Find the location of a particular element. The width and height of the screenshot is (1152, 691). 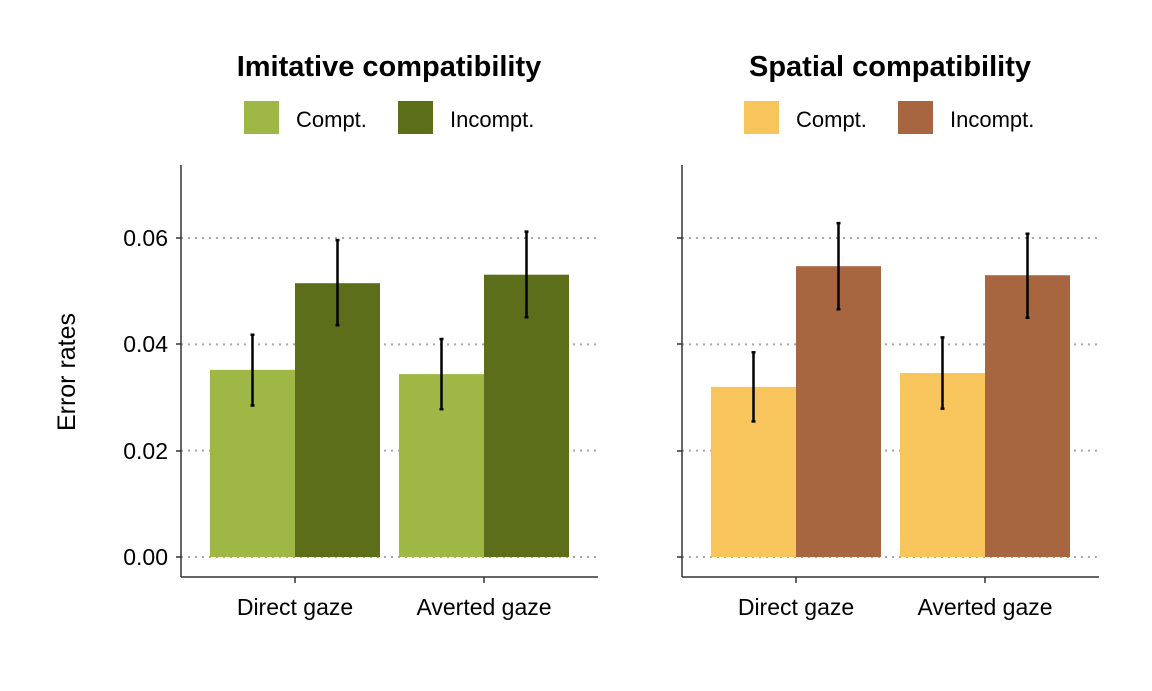

y-ticks: 0.00 0.02 0.04 0.06 is located at coordinates (152, 397).